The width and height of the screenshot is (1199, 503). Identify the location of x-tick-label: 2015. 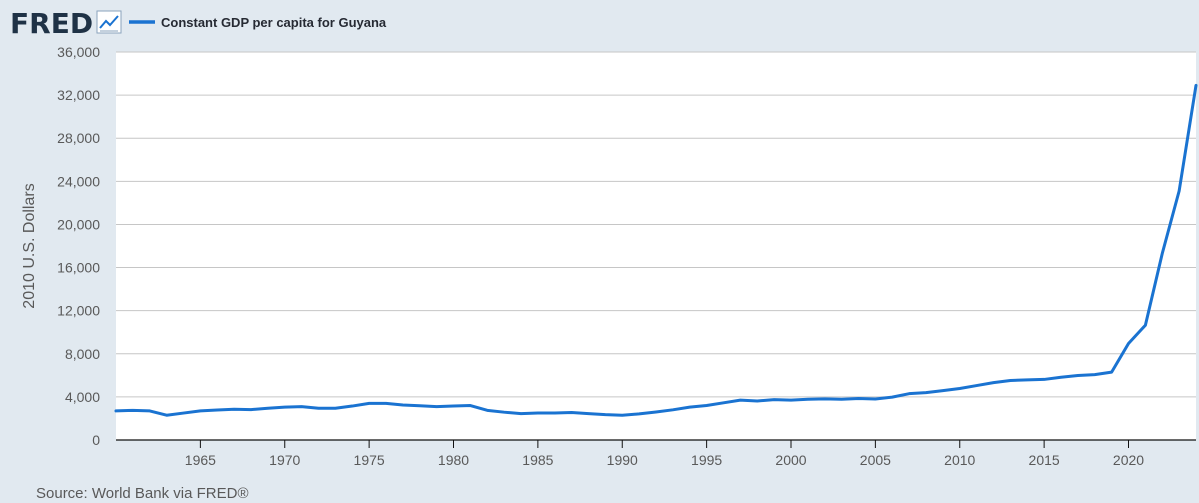
(1044, 460).